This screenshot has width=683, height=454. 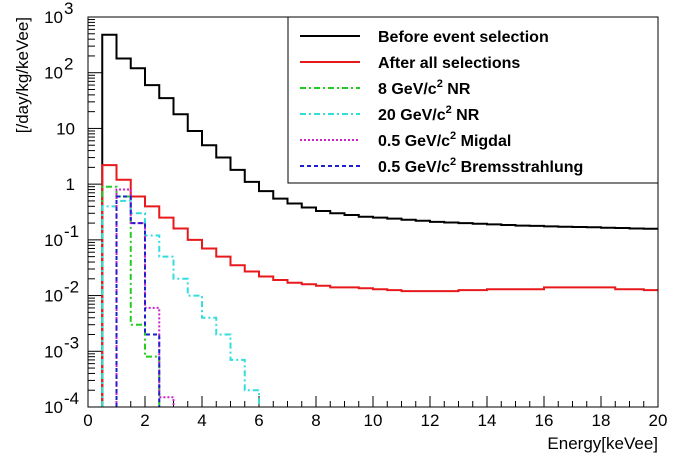 I want to click on legend-label-4: 20 GeV/c2 NR, so click(x=429, y=114).